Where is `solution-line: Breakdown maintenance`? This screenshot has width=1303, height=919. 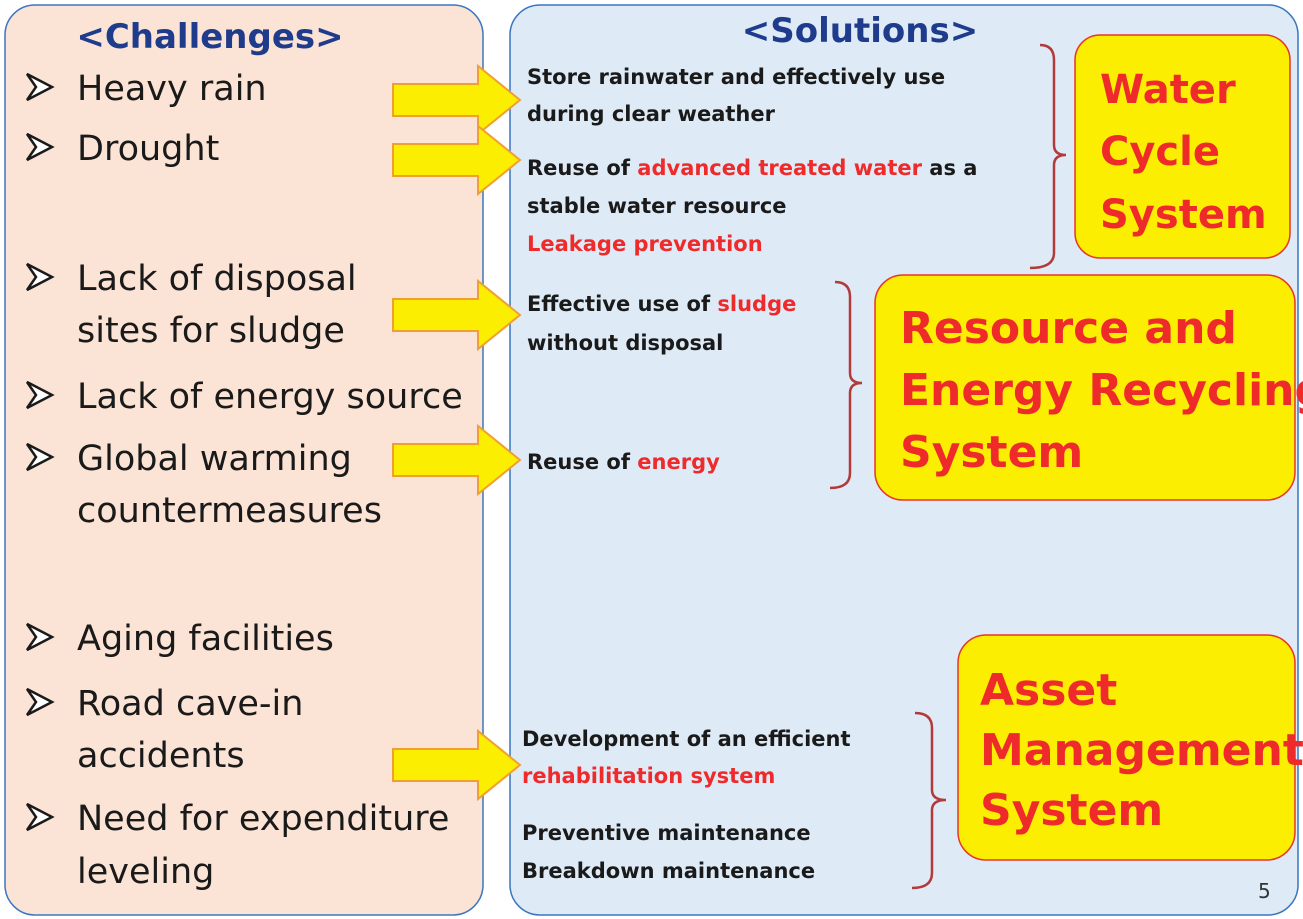 solution-line: Breakdown maintenance is located at coordinates (668, 871).